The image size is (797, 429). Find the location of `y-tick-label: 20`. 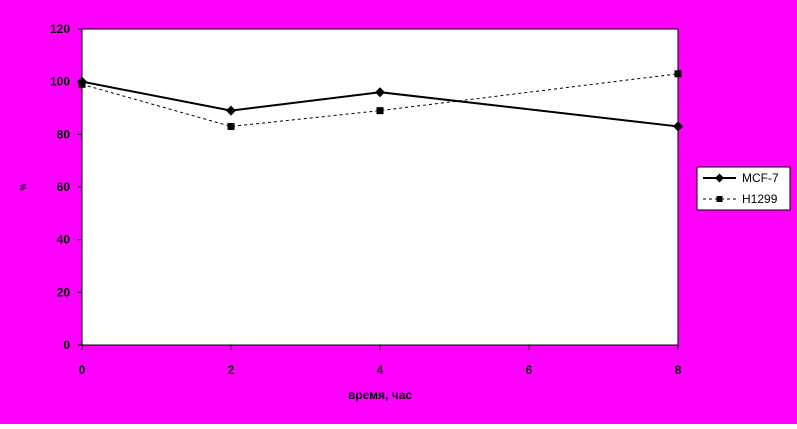

y-tick-label: 20 is located at coordinates (64, 292).